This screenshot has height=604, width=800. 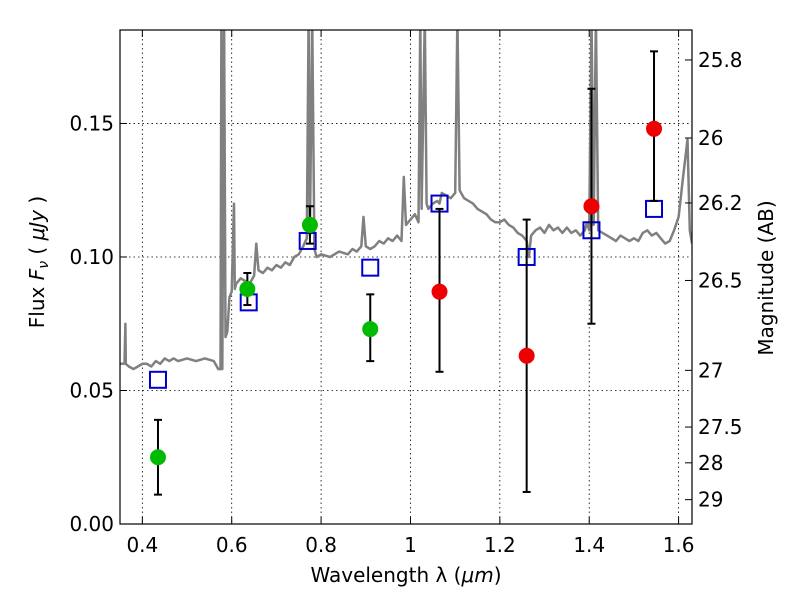 I want to click on x-tick-label: 1.4, so click(x=589, y=545).